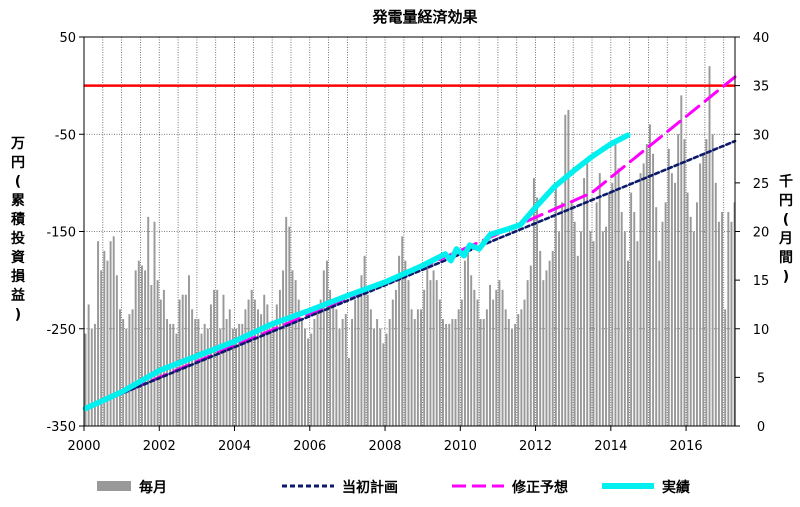 The height and width of the screenshot is (507, 800). I want to click on y-left-label-char: 益, so click(18, 295).